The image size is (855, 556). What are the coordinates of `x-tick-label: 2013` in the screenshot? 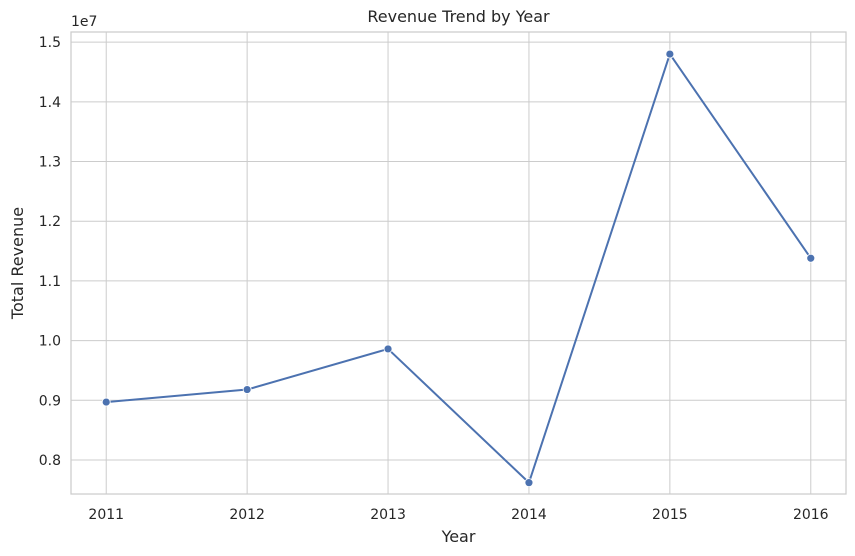 It's located at (388, 515).